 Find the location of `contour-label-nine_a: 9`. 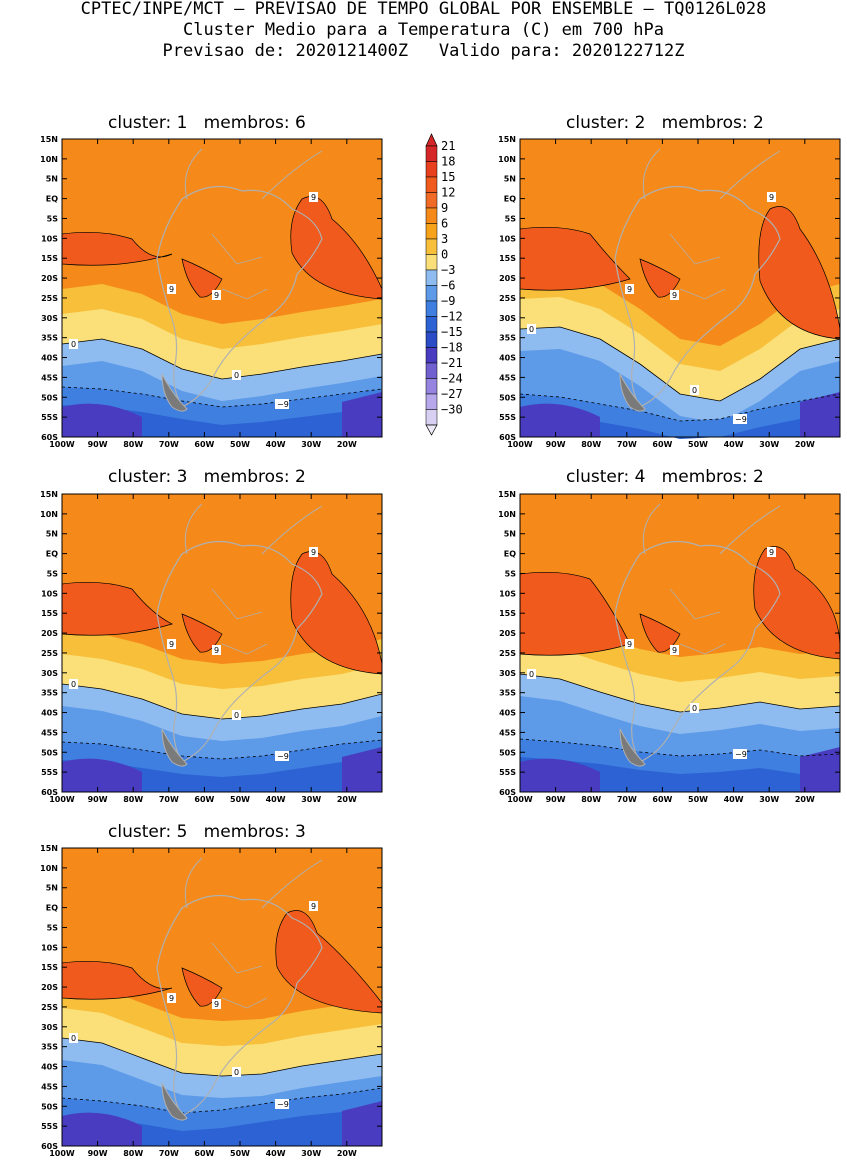

contour-label-nine_a: 9 is located at coordinates (171, 289).